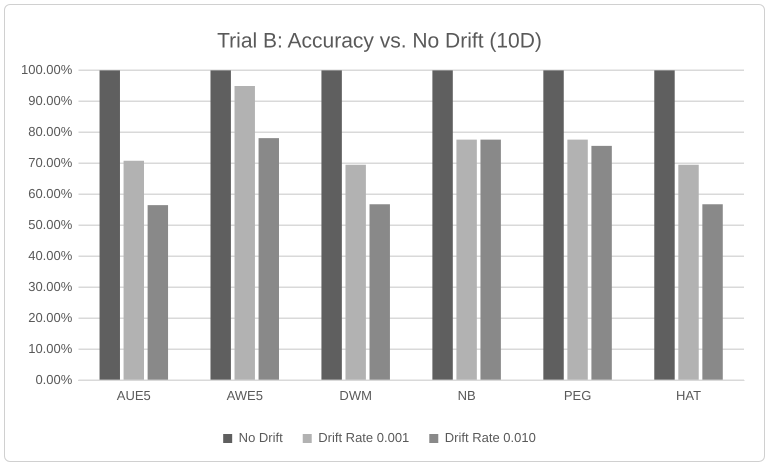 This screenshot has height=468, width=771. I want to click on y-tick-label: 80.00%, so click(50, 131).